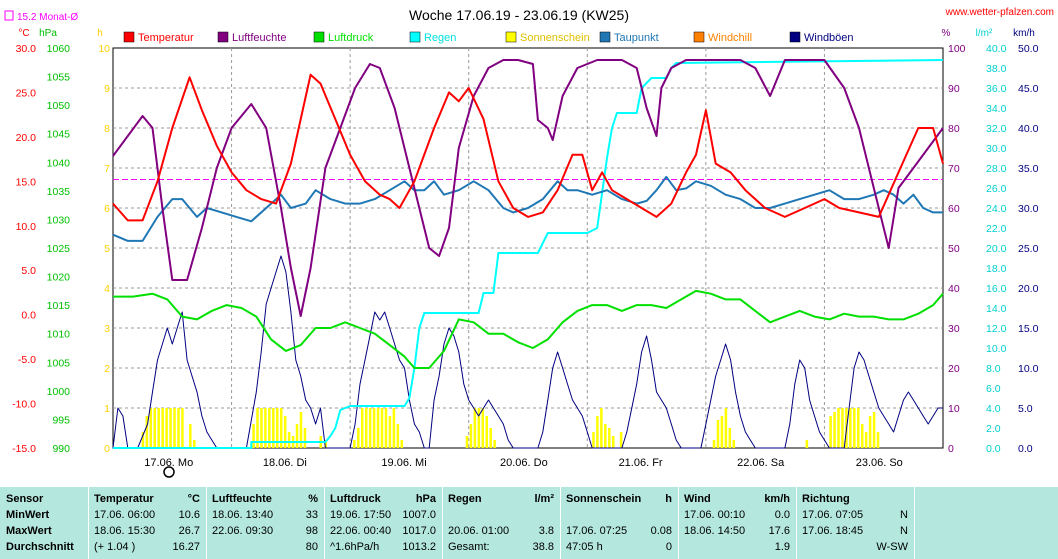 Image resolution: width=1058 pixels, height=559 pixels. What do you see at coordinates (954, 89) in the screenshot?
I see `y-tick-label-humidity: 90` at bounding box center [954, 89].